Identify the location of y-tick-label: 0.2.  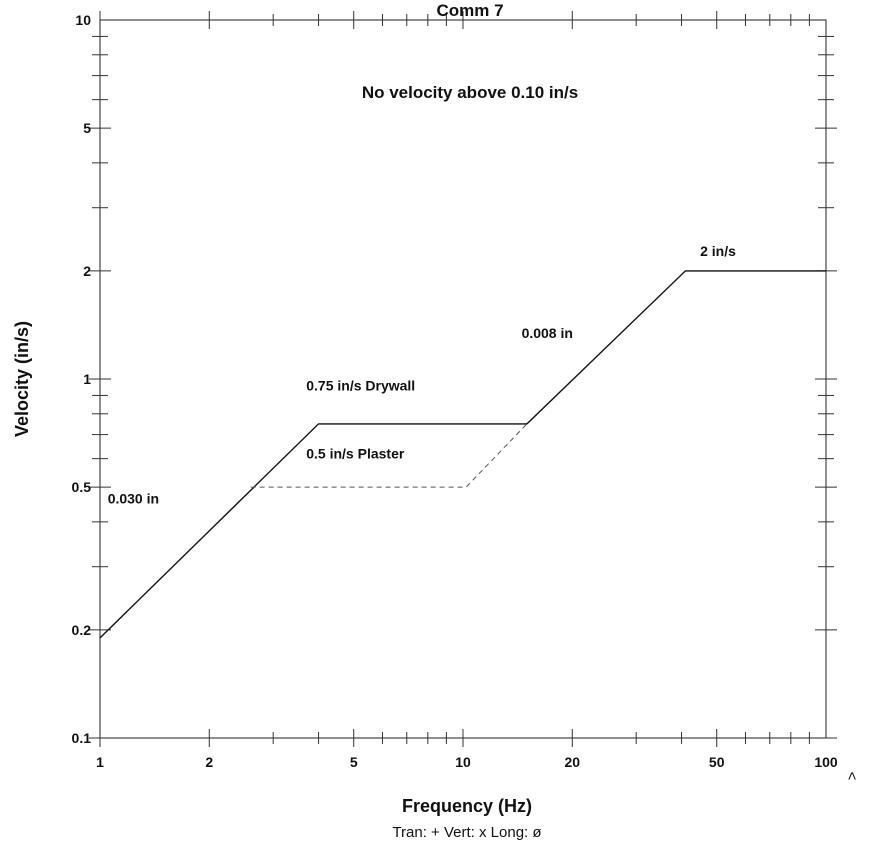
(82, 630).